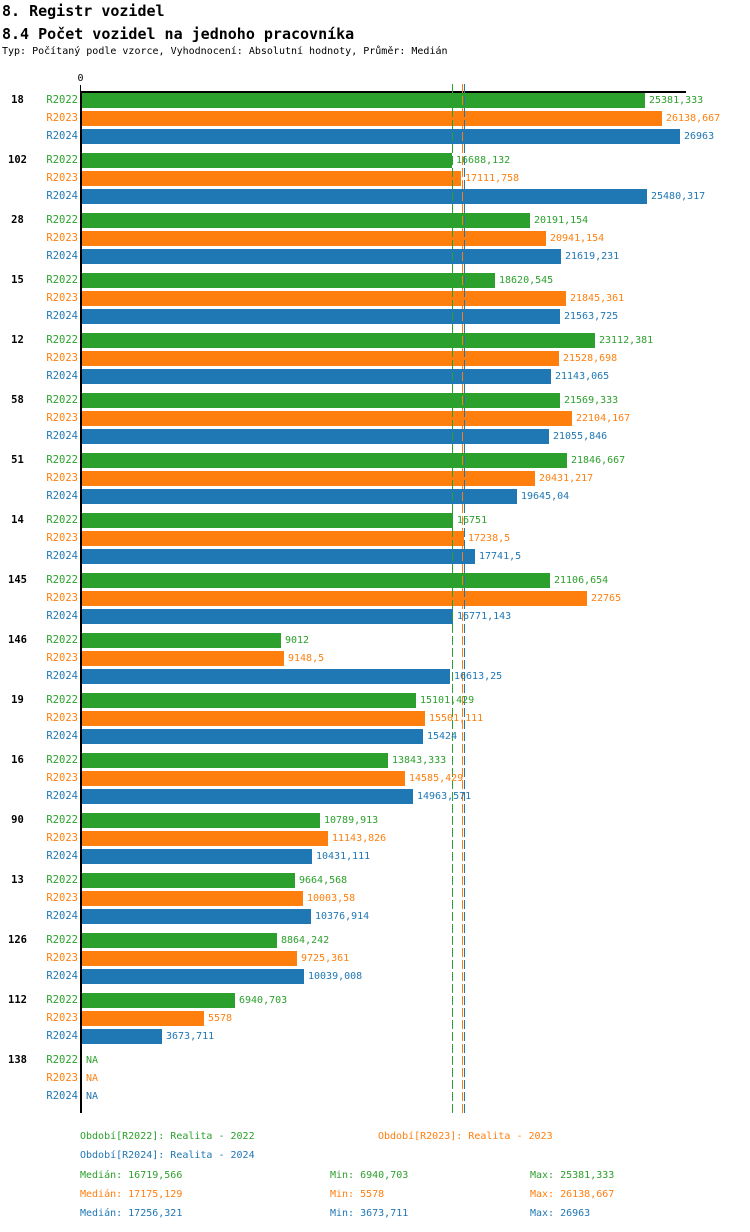 The image size is (750, 1232). Describe the element at coordinates (167, 1136) in the screenshot. I see `legend-period-r2022: Období[R2022]: Realita - 2022` at that location.